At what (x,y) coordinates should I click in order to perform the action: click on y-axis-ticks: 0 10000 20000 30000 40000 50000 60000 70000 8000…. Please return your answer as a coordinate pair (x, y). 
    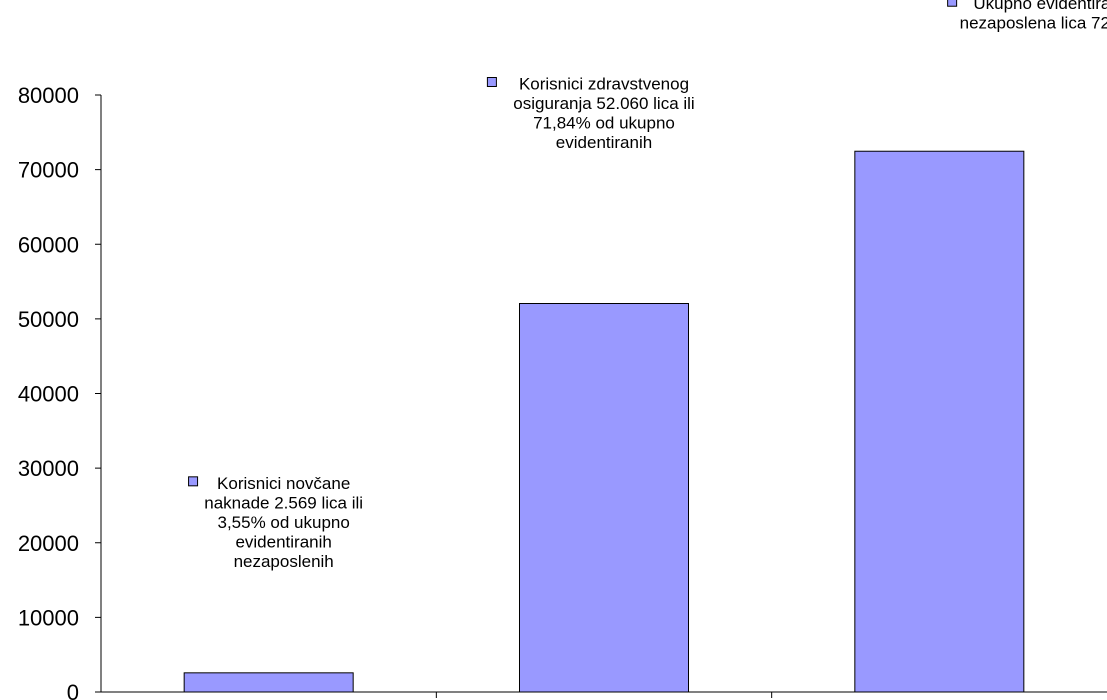
    Looking at the image, I should click on (59, 391).